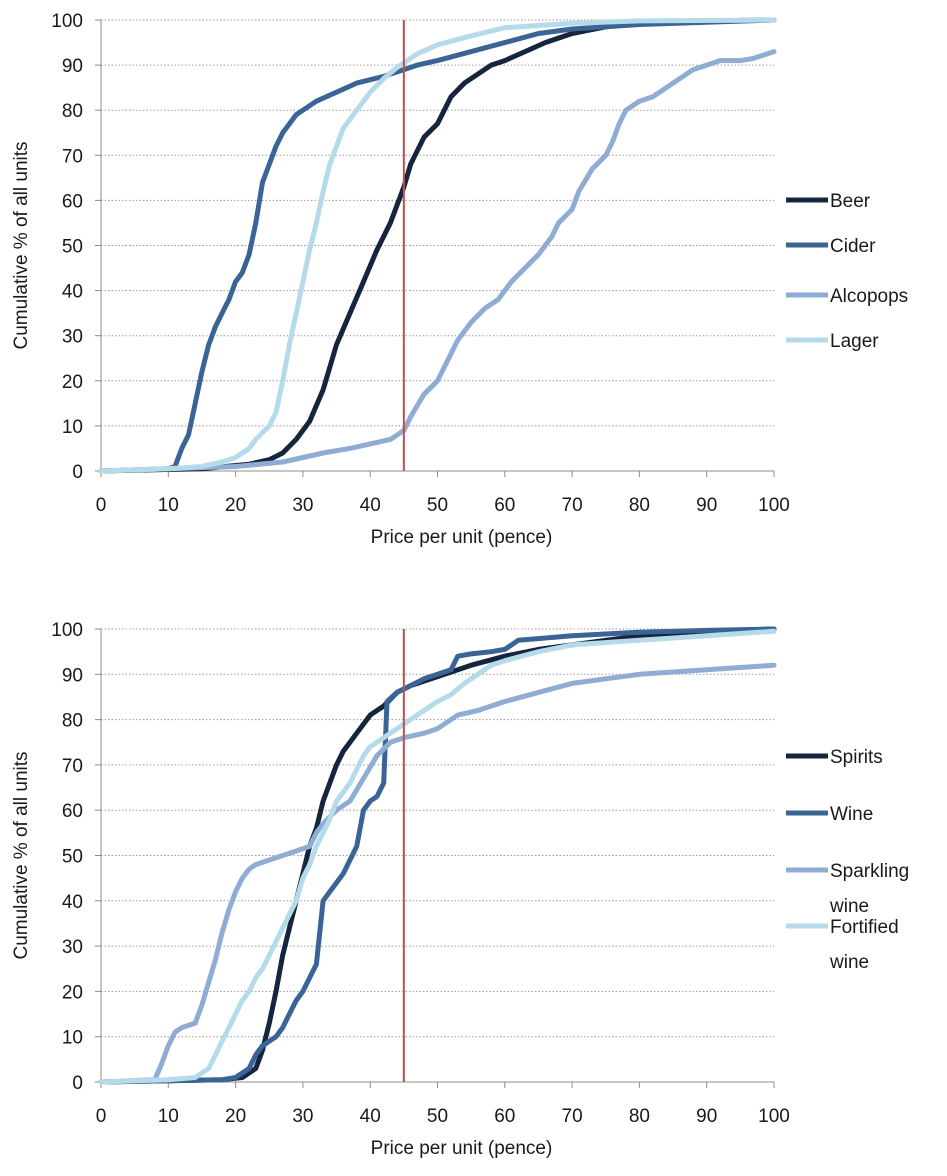 The height and width of the screenshot is (1176, 947). I want to click on legend-label: Wine, so click(851, 814).